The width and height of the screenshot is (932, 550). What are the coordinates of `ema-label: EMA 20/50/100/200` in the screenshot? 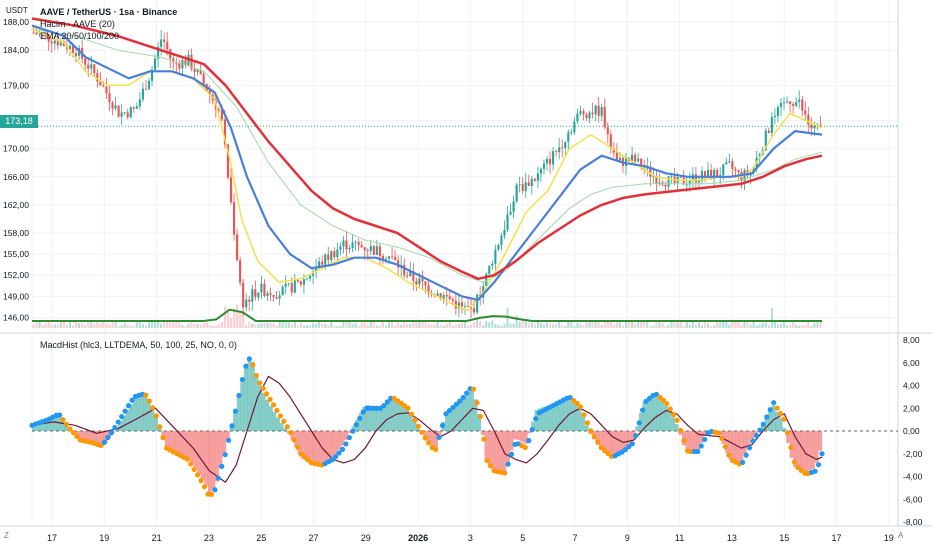 It's located at (80, 36).